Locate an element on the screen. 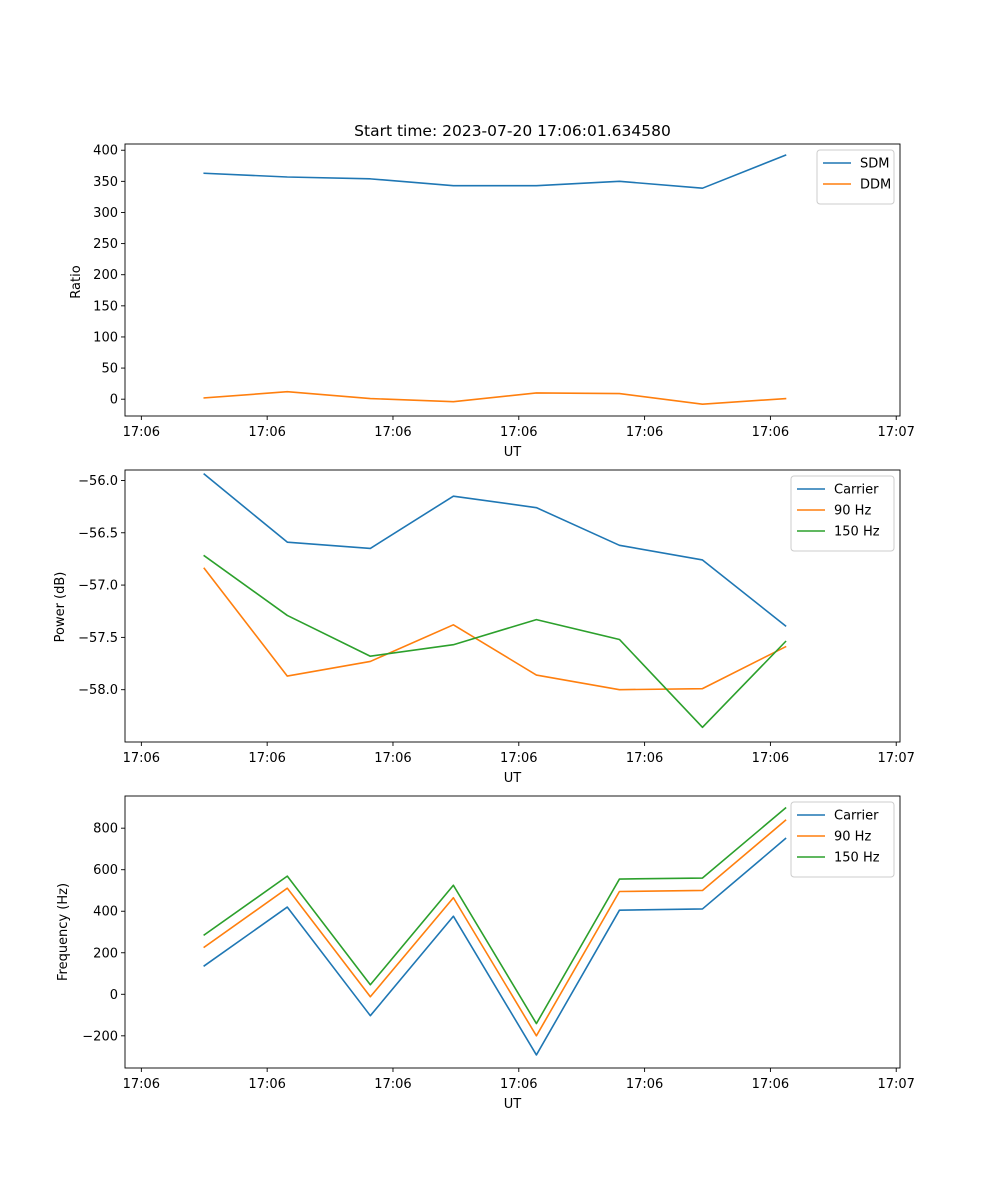  y-tick-label: −56.0 is located at coordinates (98, 481).